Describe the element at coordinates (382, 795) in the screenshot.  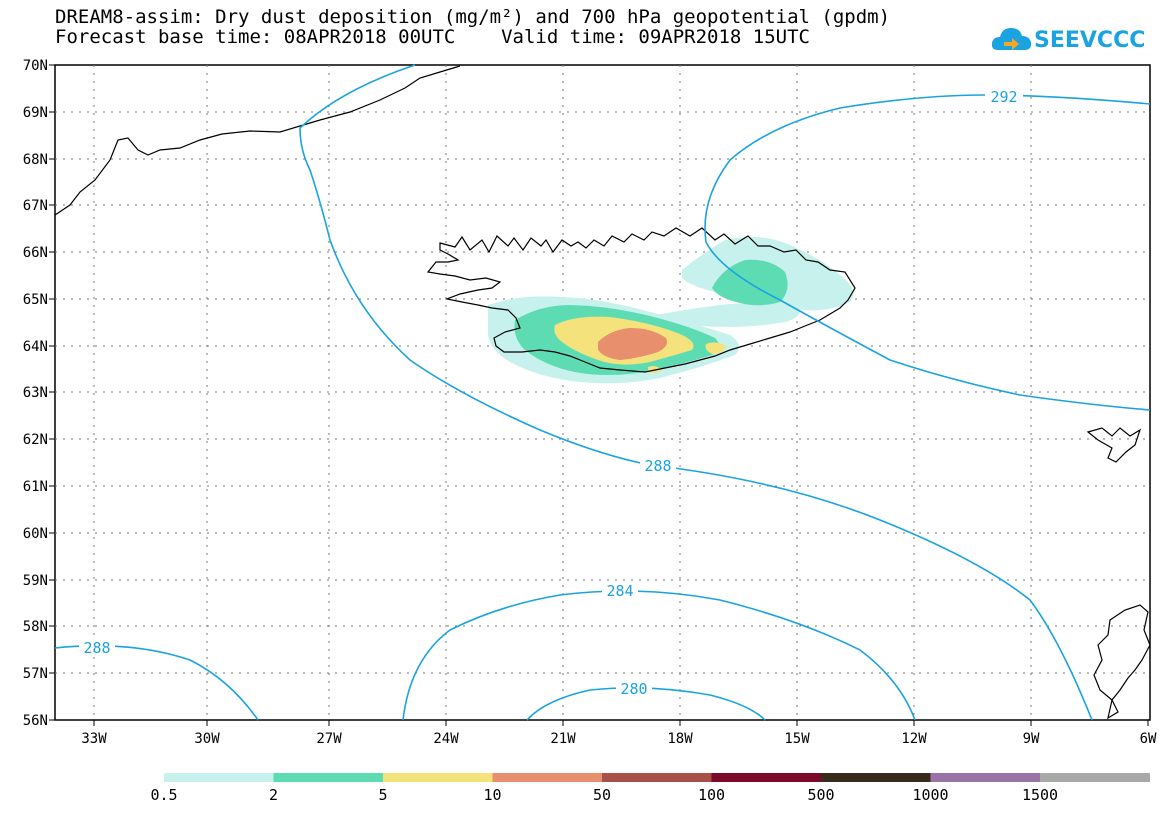
I see `legend-label: 5` at that location.